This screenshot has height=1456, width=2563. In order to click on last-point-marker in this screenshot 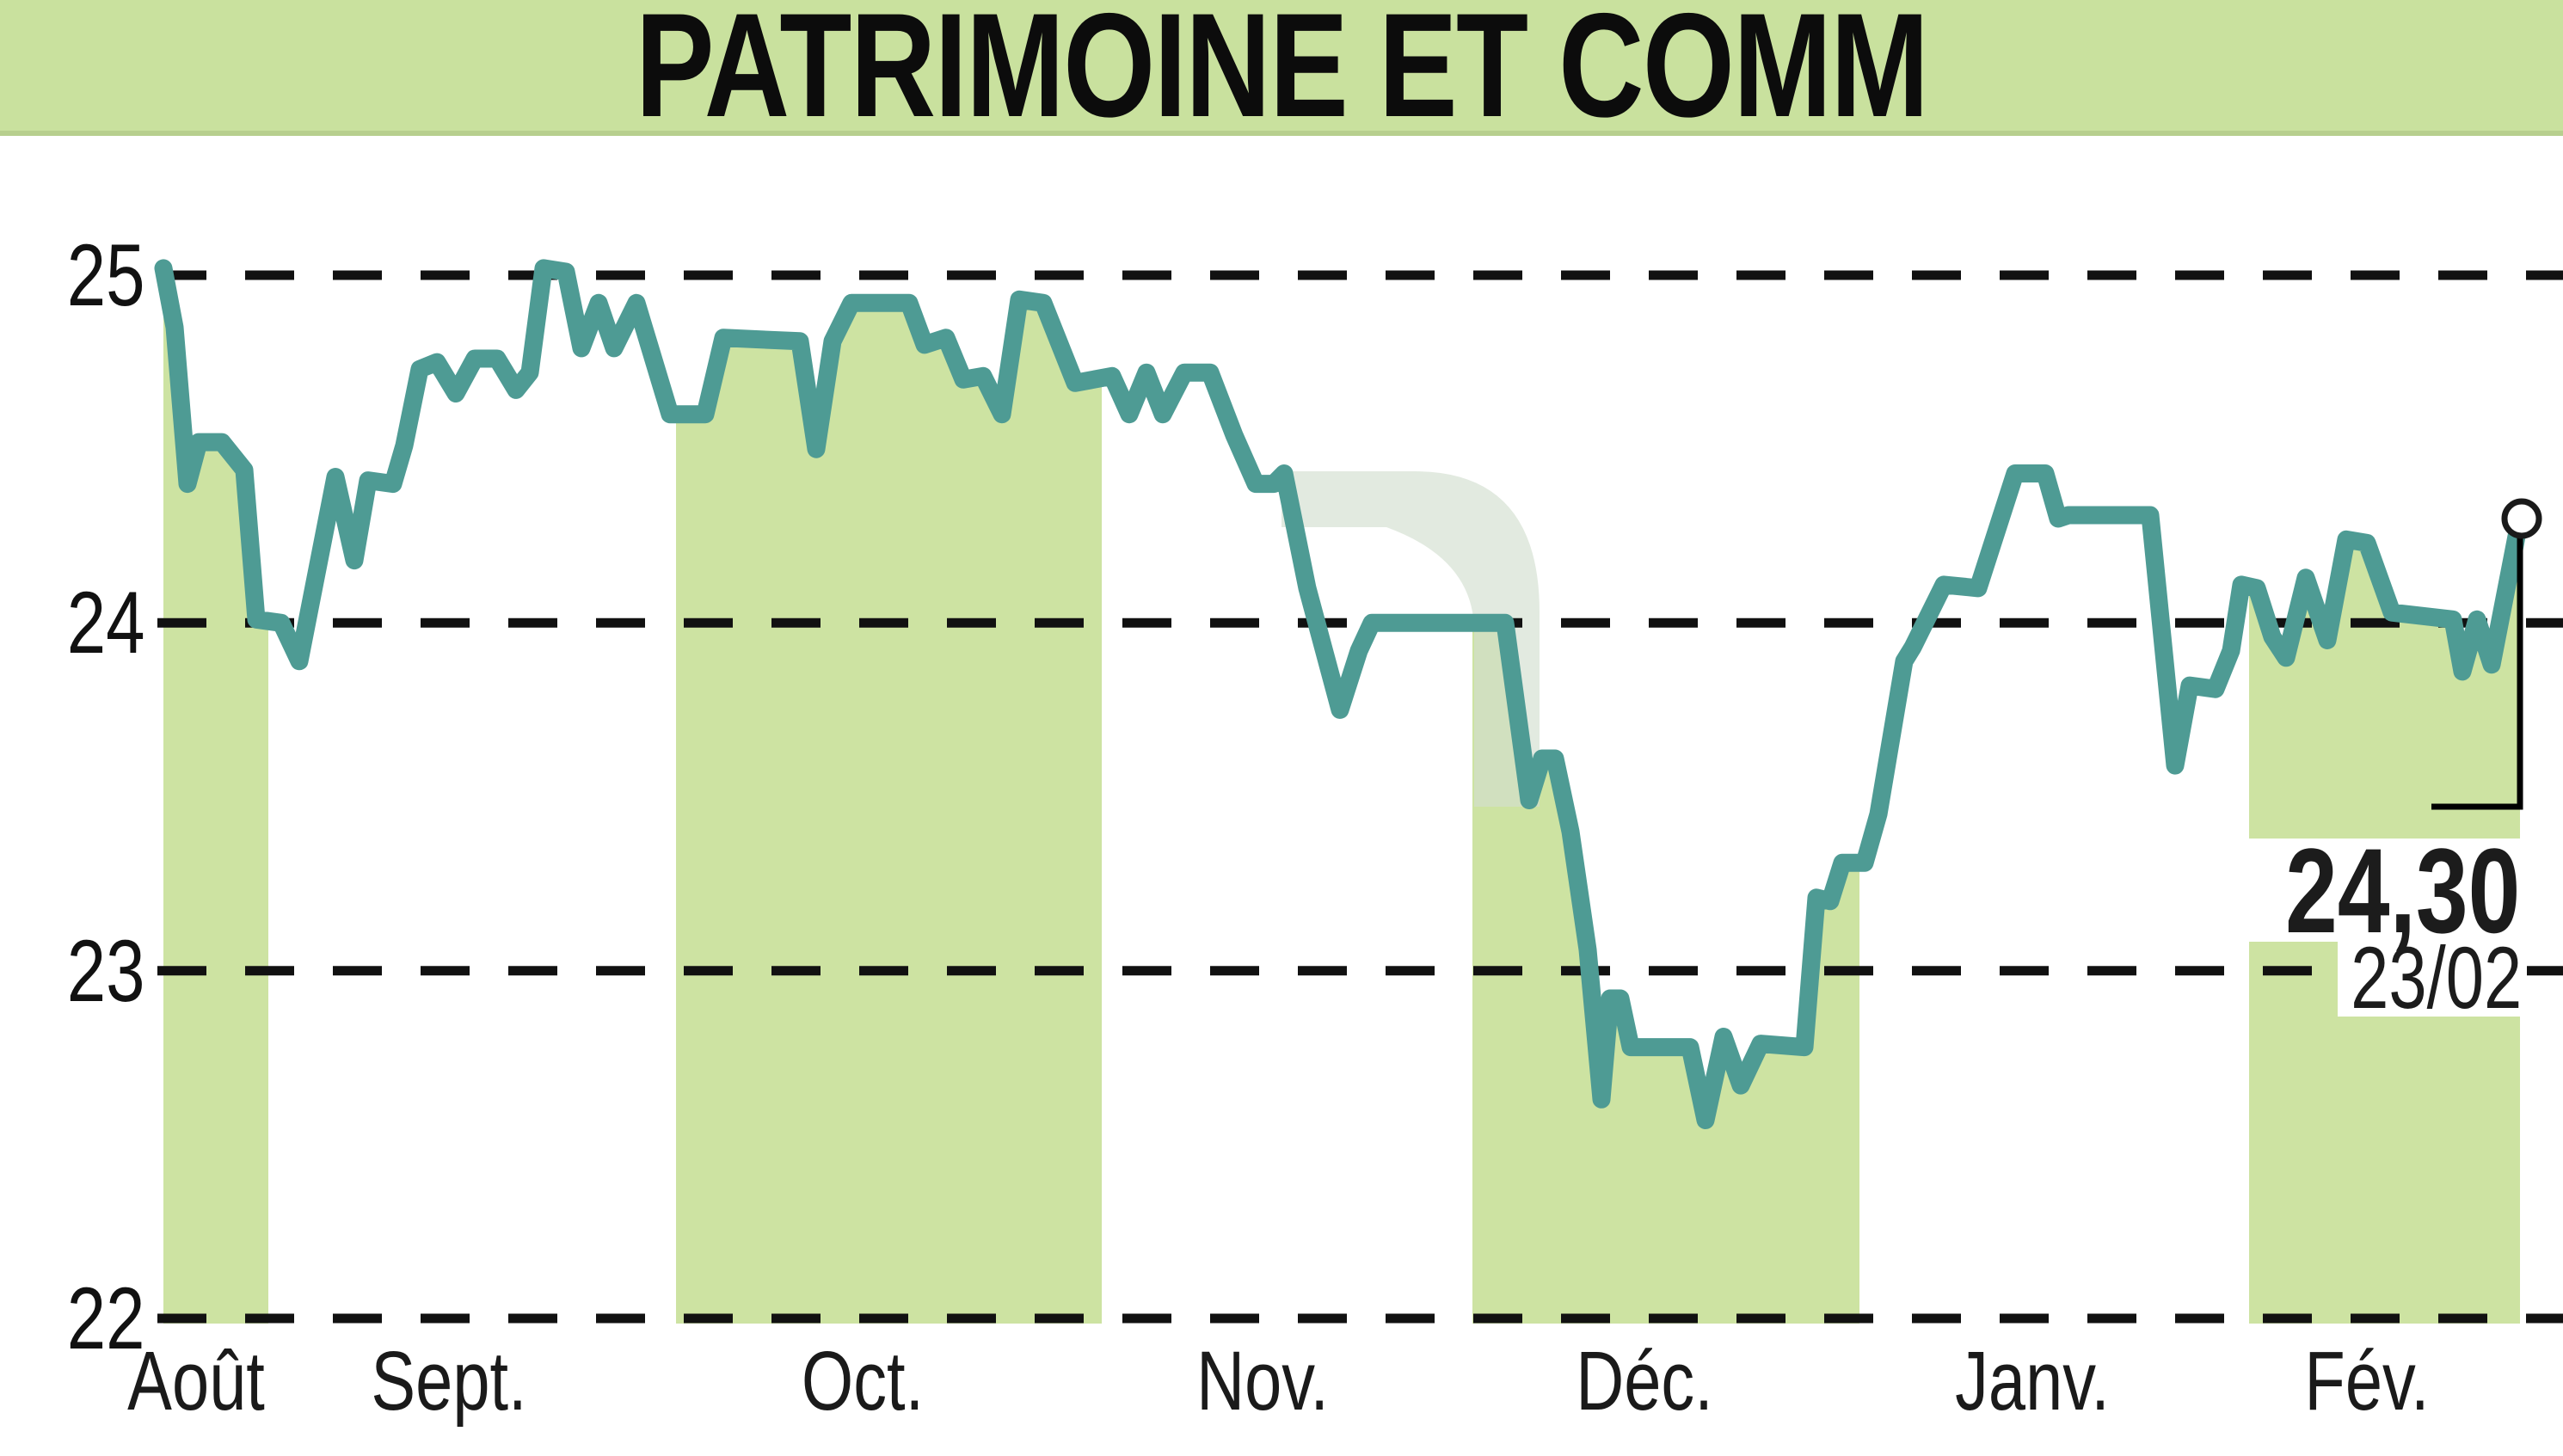, I will do `click(2521, 518)`.